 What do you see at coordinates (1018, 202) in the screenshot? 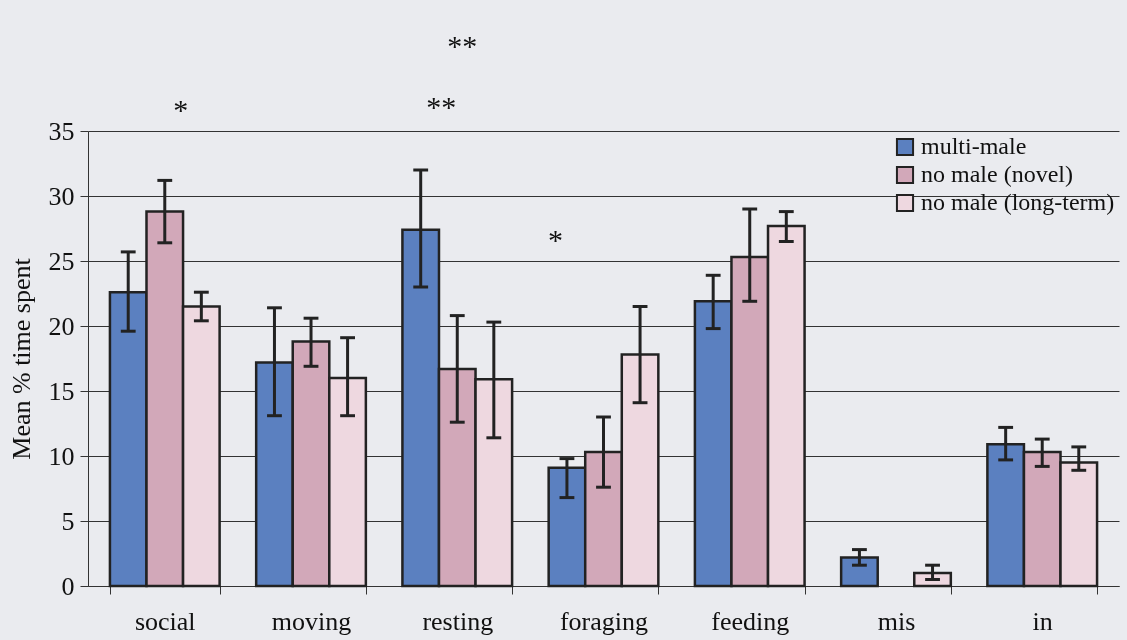
I see `legend-label: no male (long-term)` at bounding box center [1018, 202].